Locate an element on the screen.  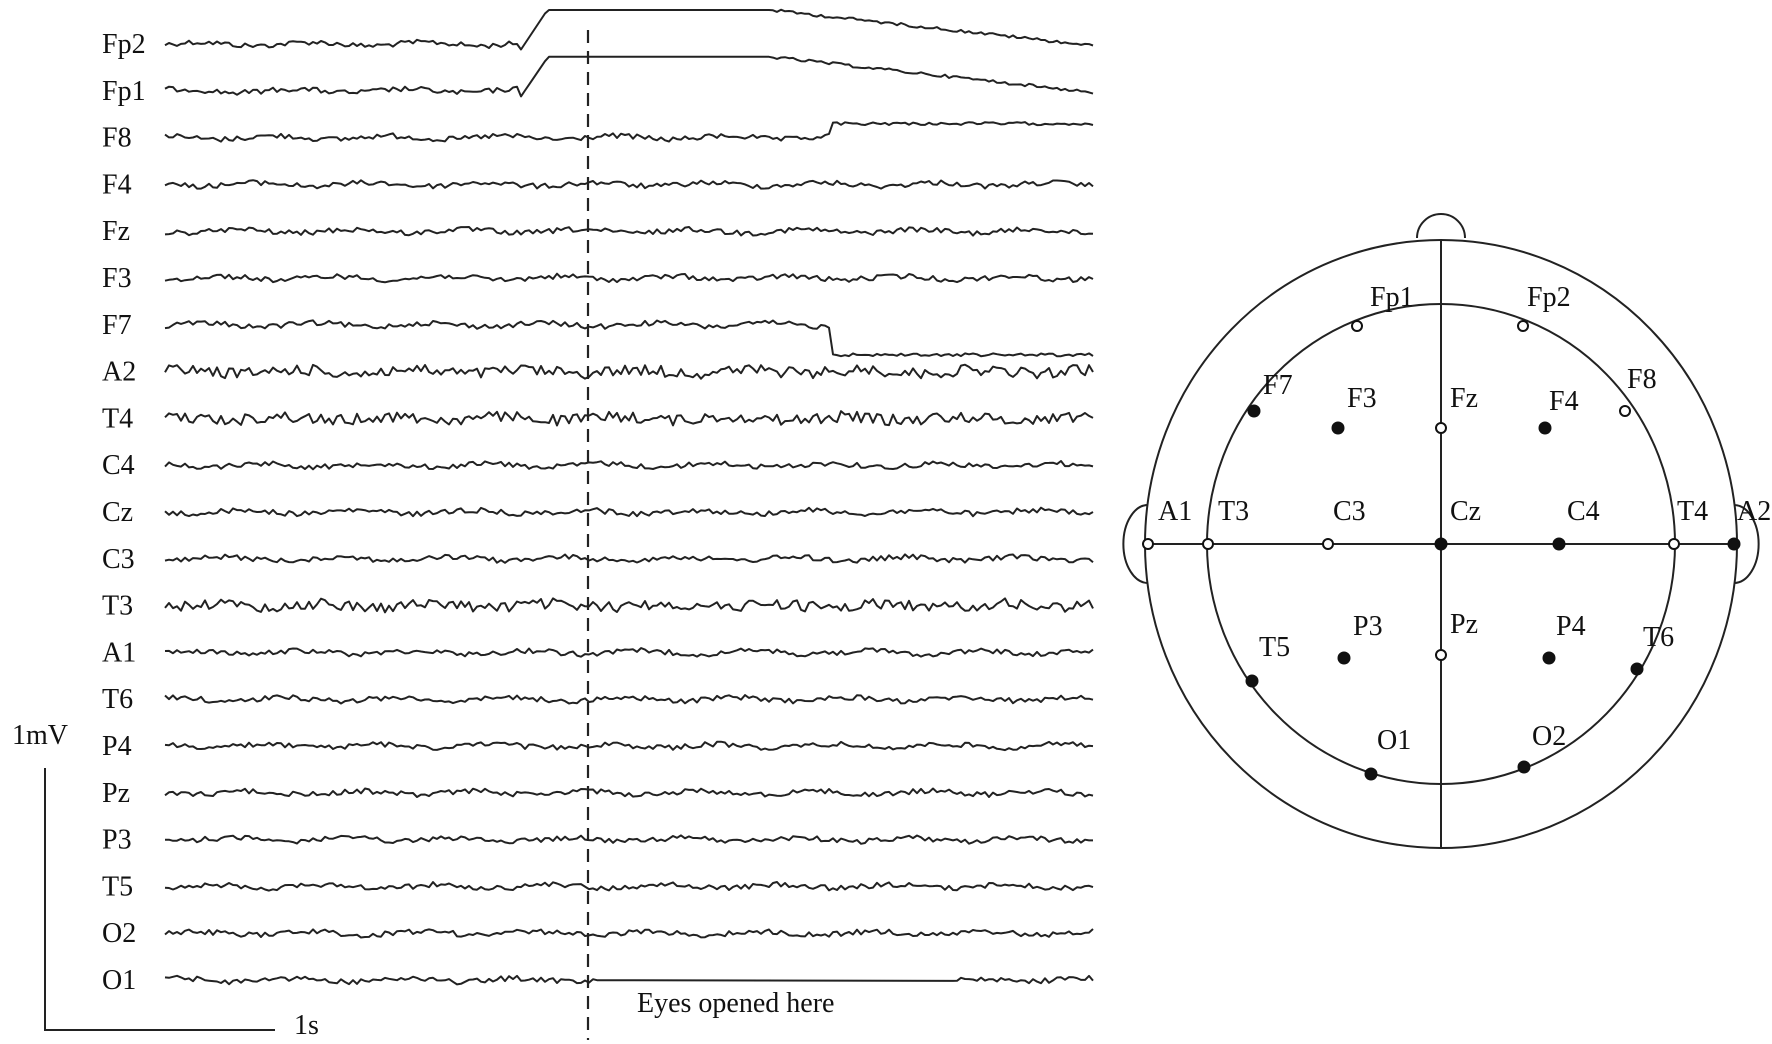
electrode-fz is located at coordinates (1441, 428).